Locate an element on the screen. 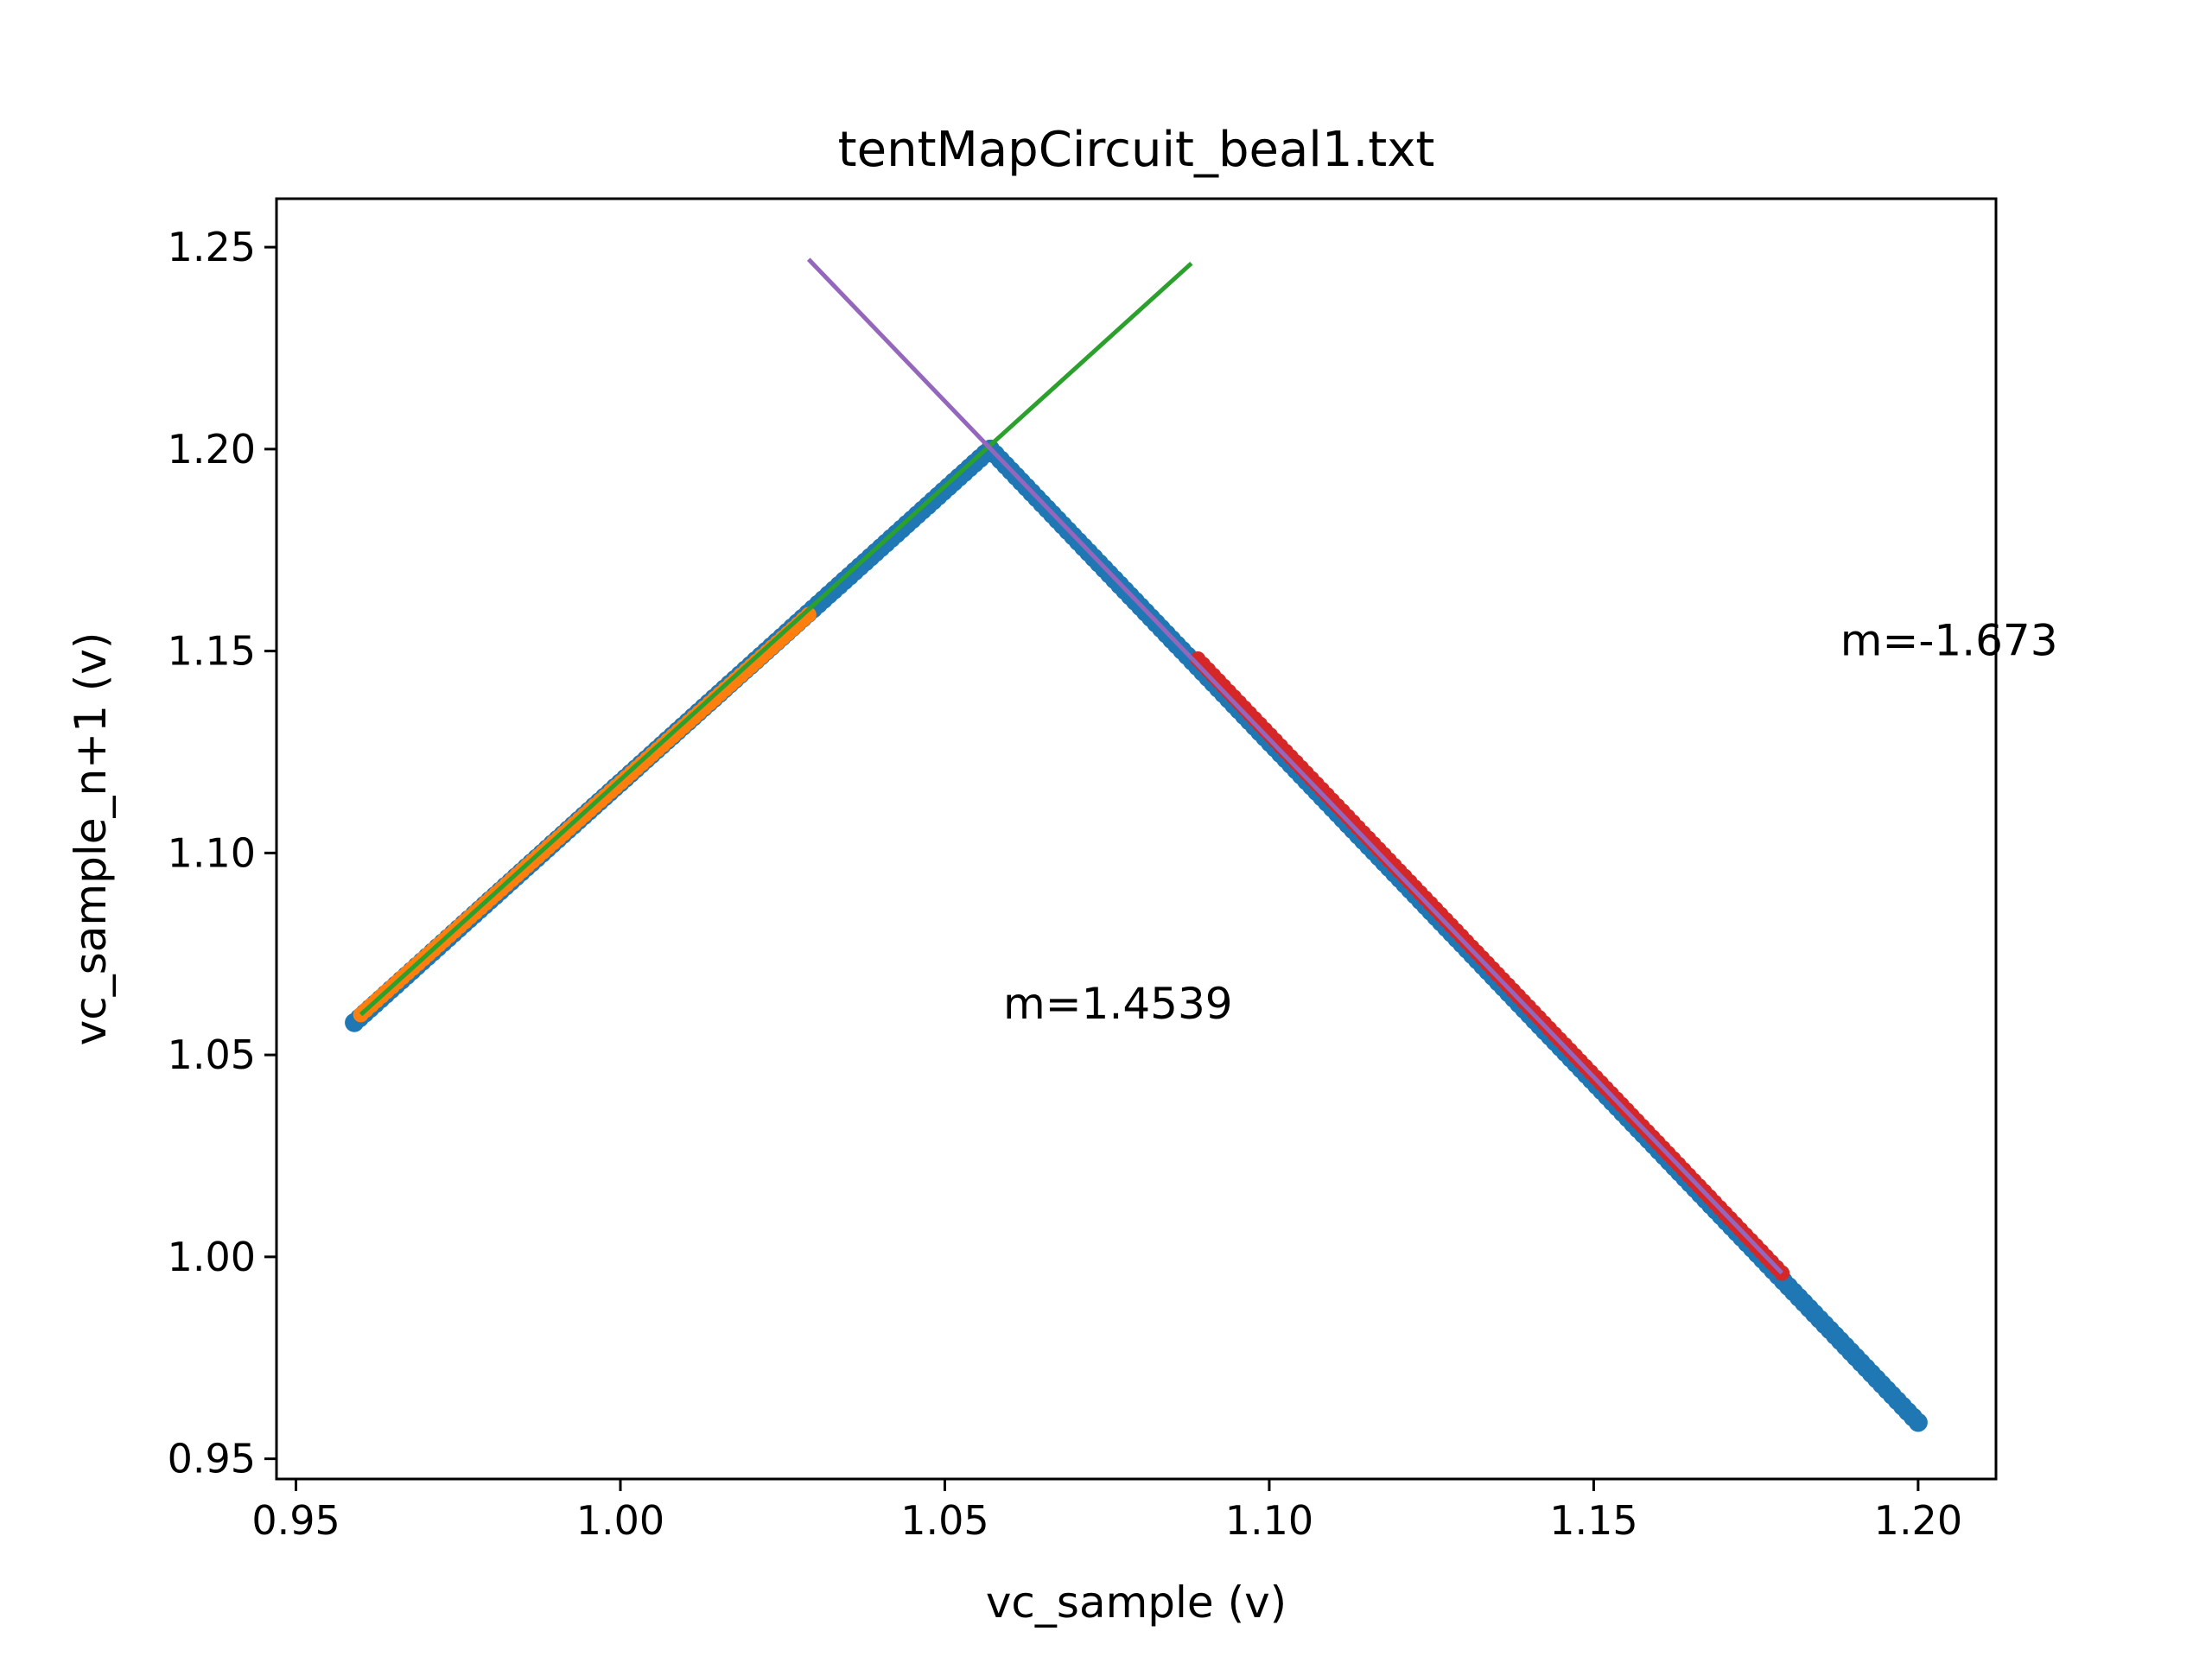 This screenshot has height=1663, width=2212. y-tick-label: 1.00 is located at coordinates (212, 1257).